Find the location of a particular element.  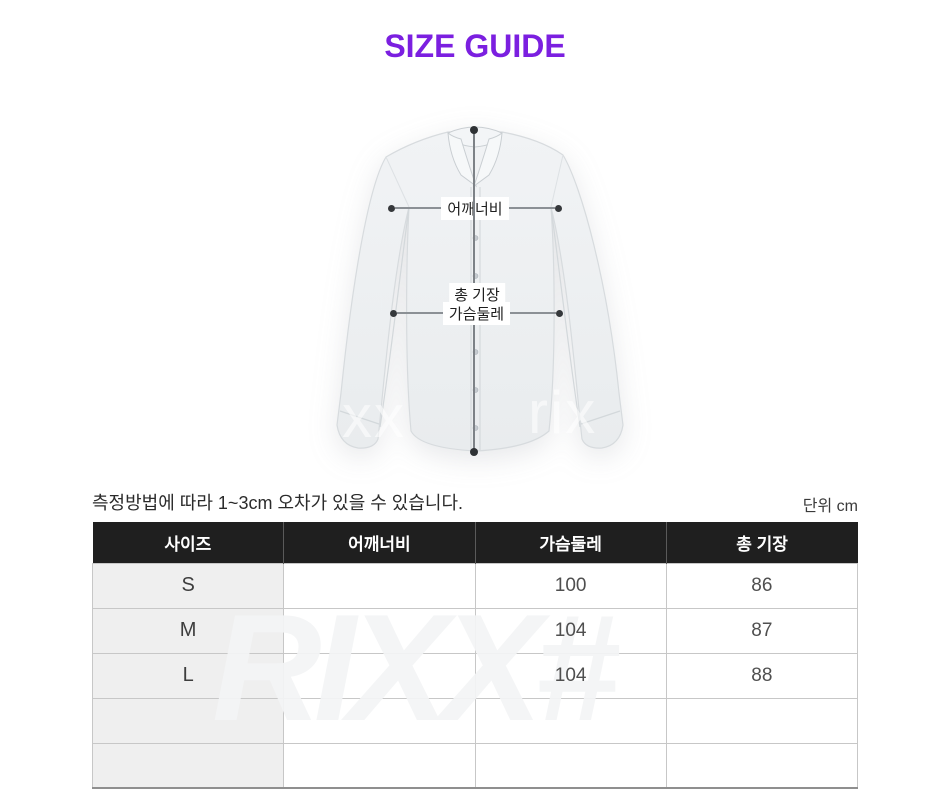

unit-label: 단위 cm is located at coordinates (830, 506).